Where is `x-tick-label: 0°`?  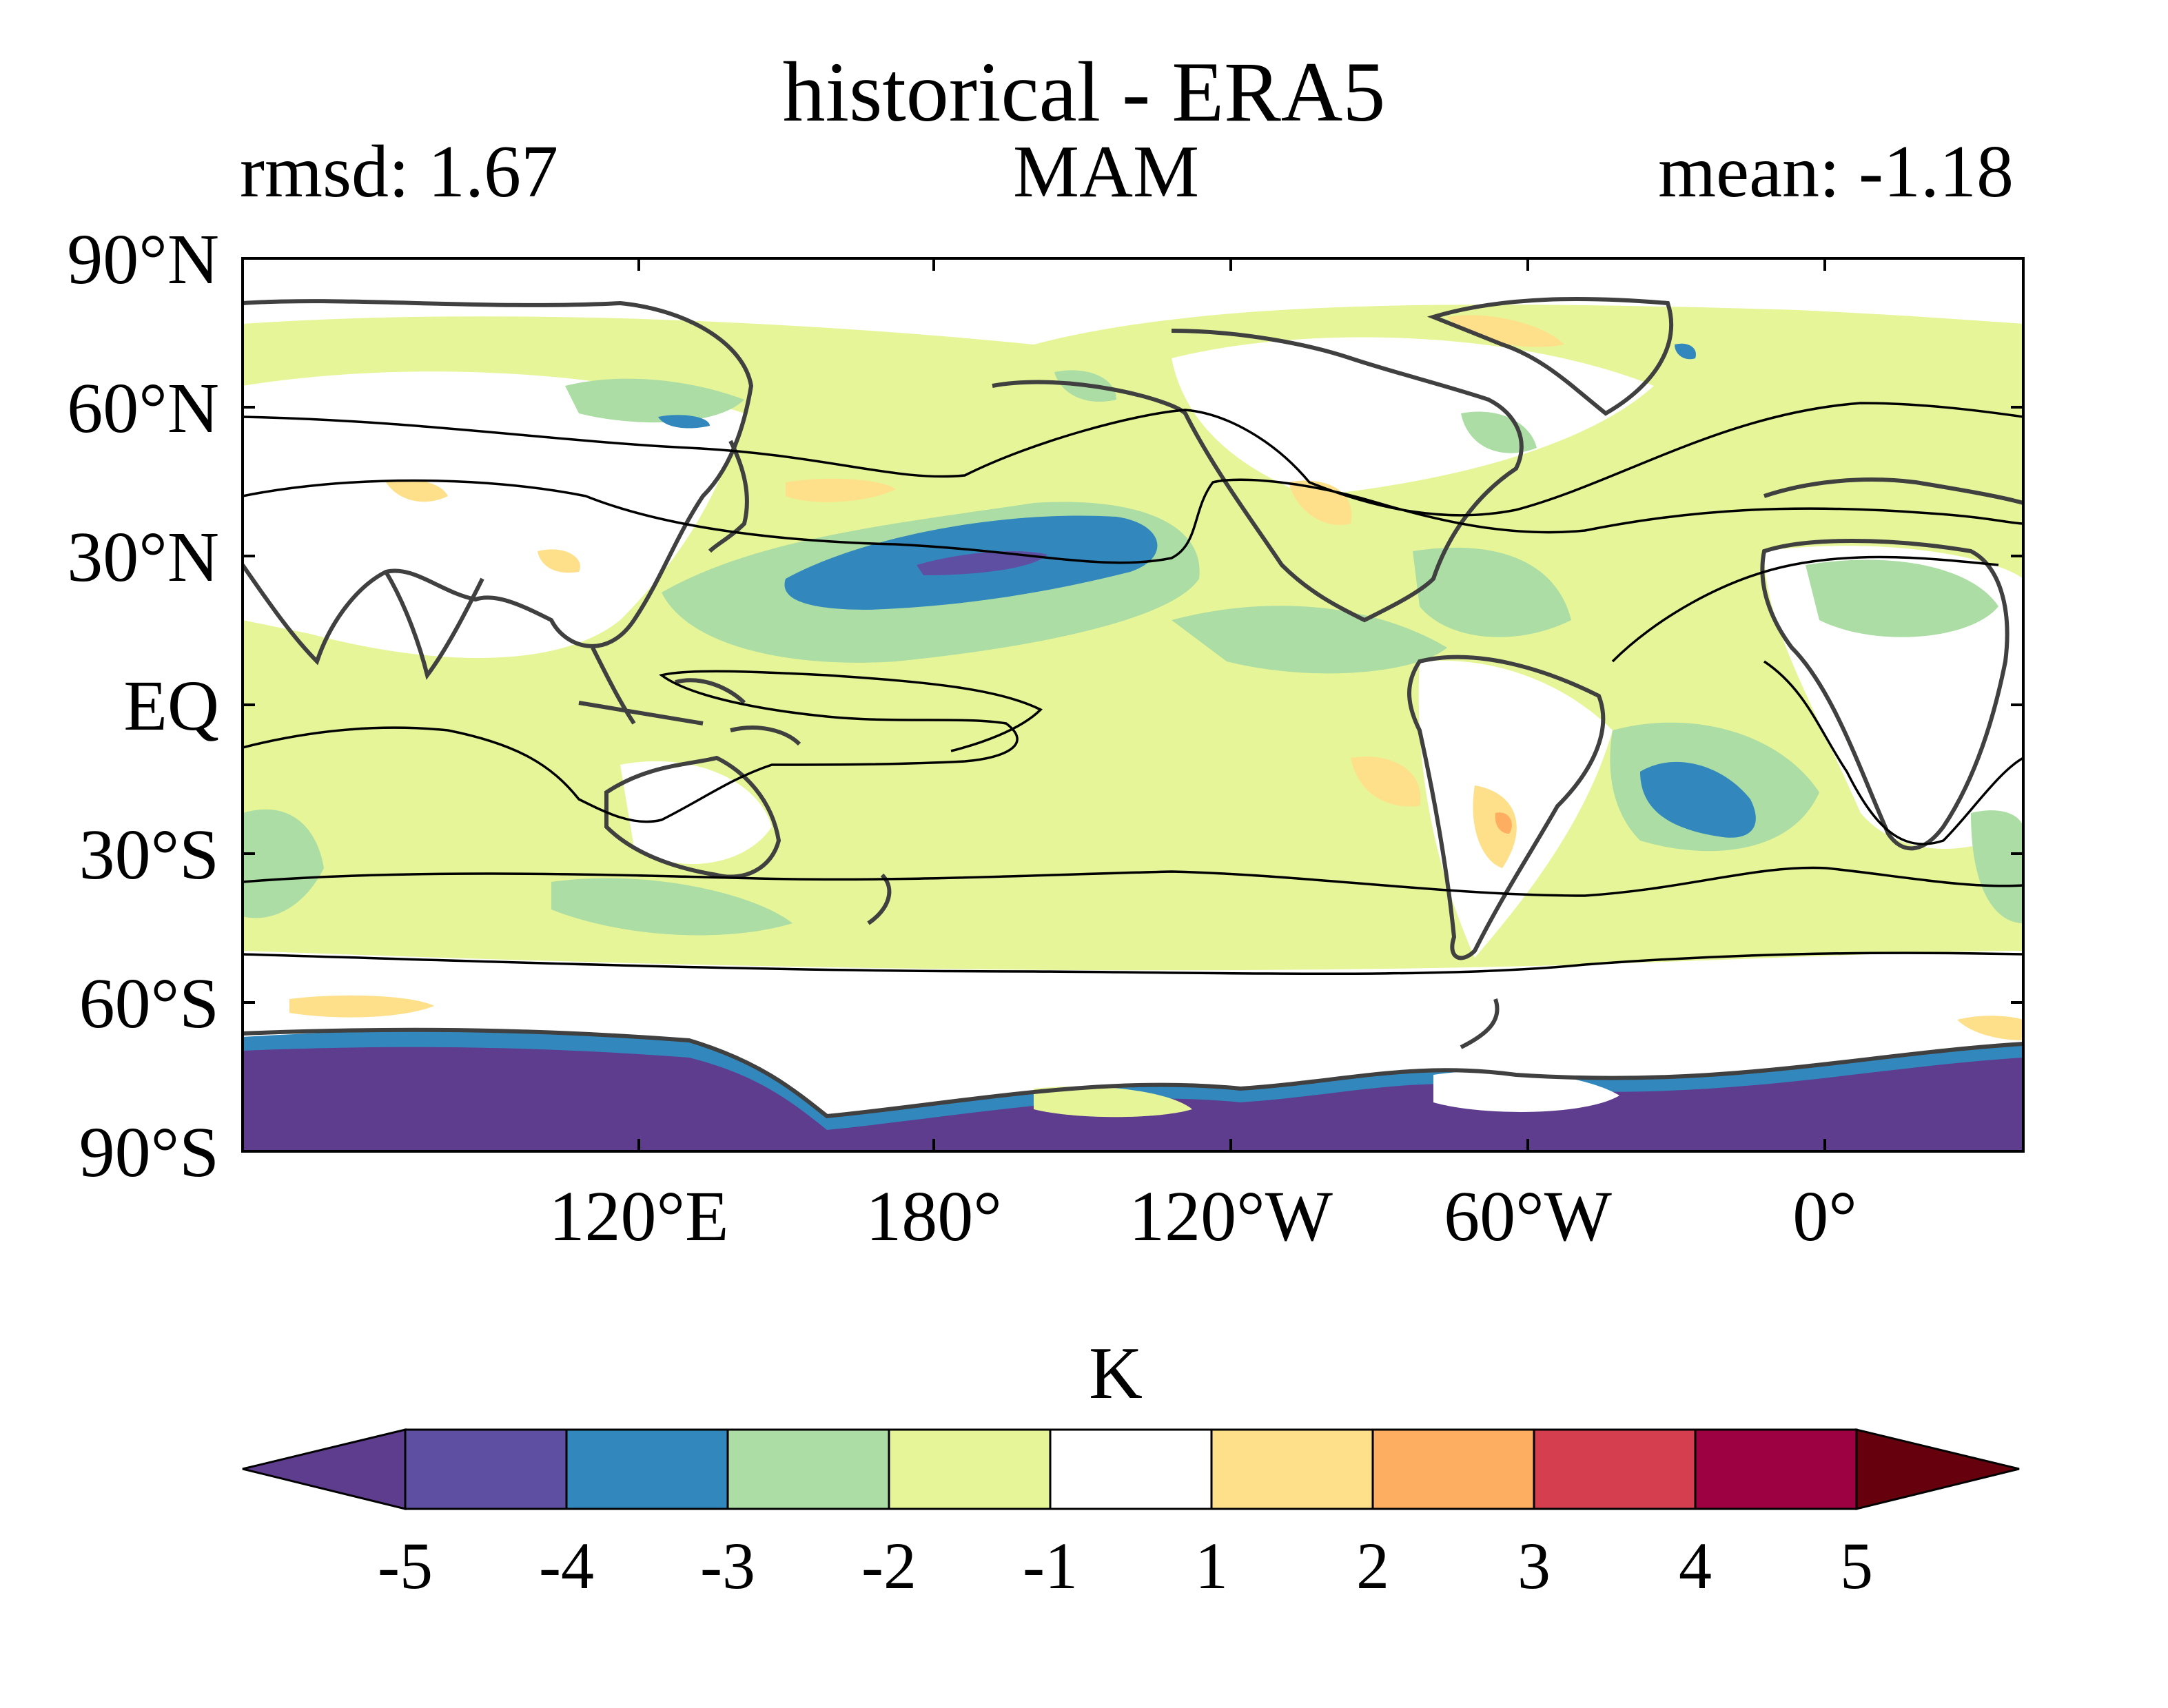
x-tick-label: 0° is located at coordinates (1824, 1216).